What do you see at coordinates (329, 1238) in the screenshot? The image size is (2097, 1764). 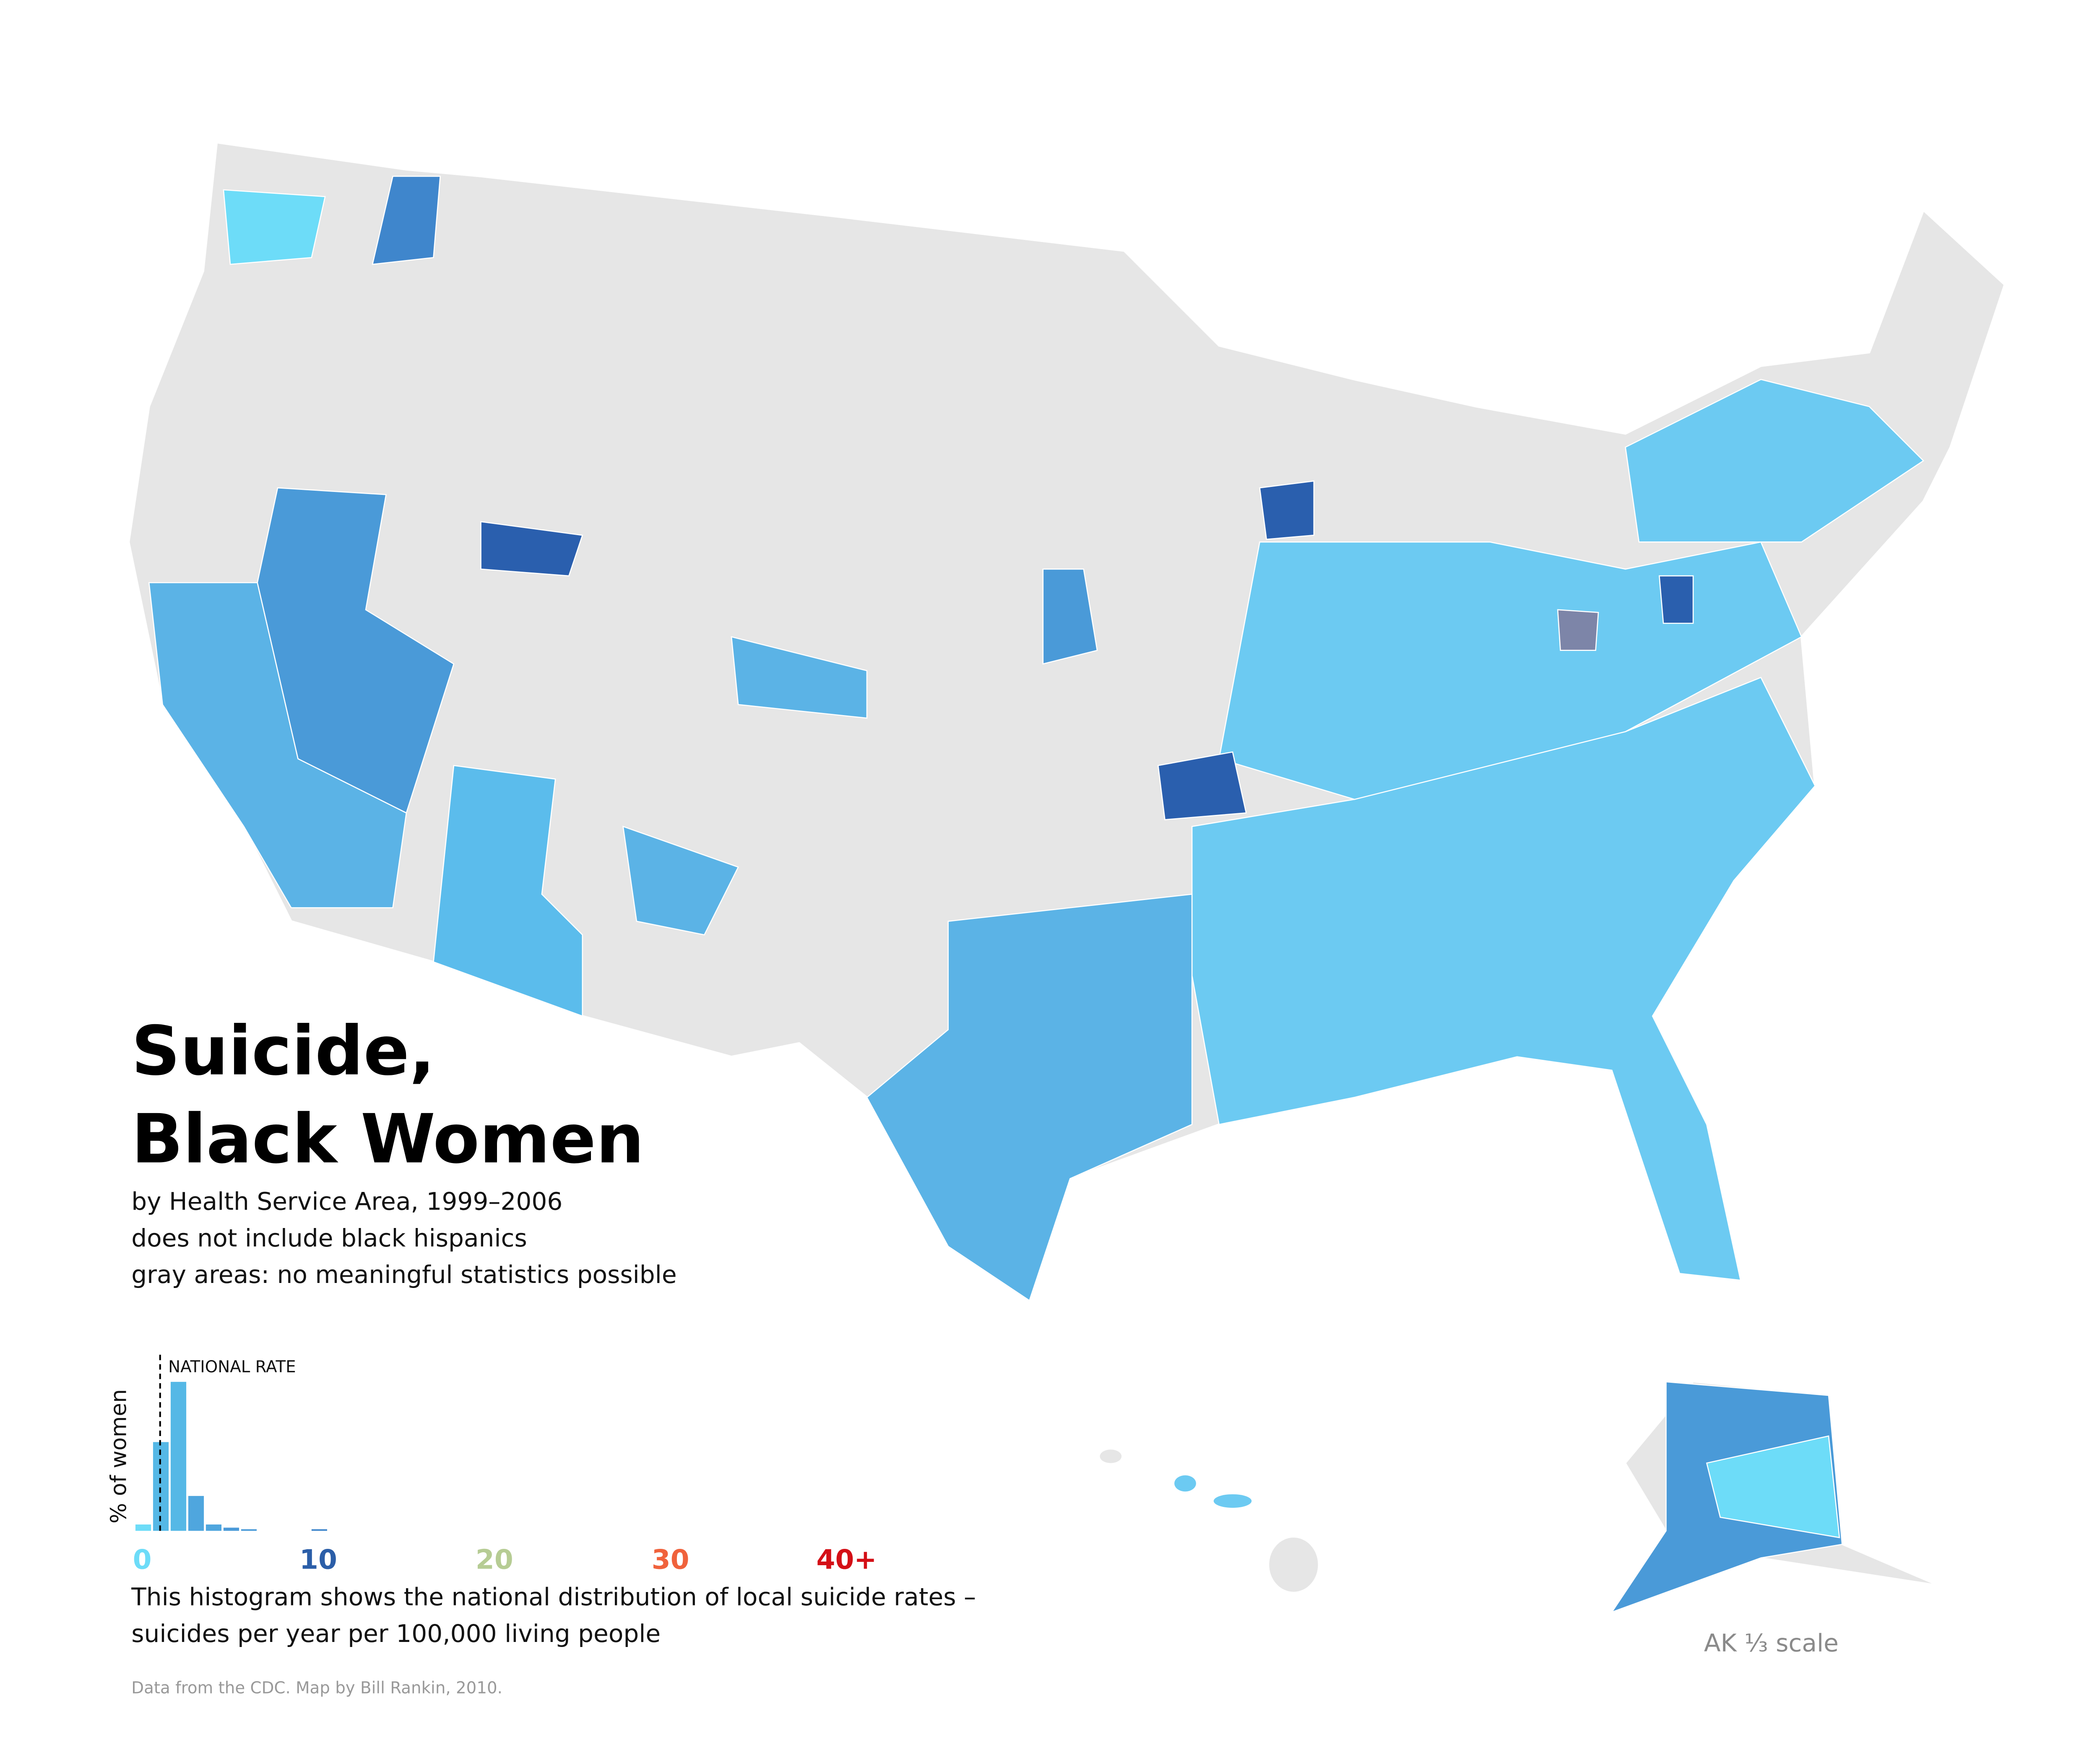 I see `subtitle-line: does not include black hispanics` at bounding box center [329, 1238].